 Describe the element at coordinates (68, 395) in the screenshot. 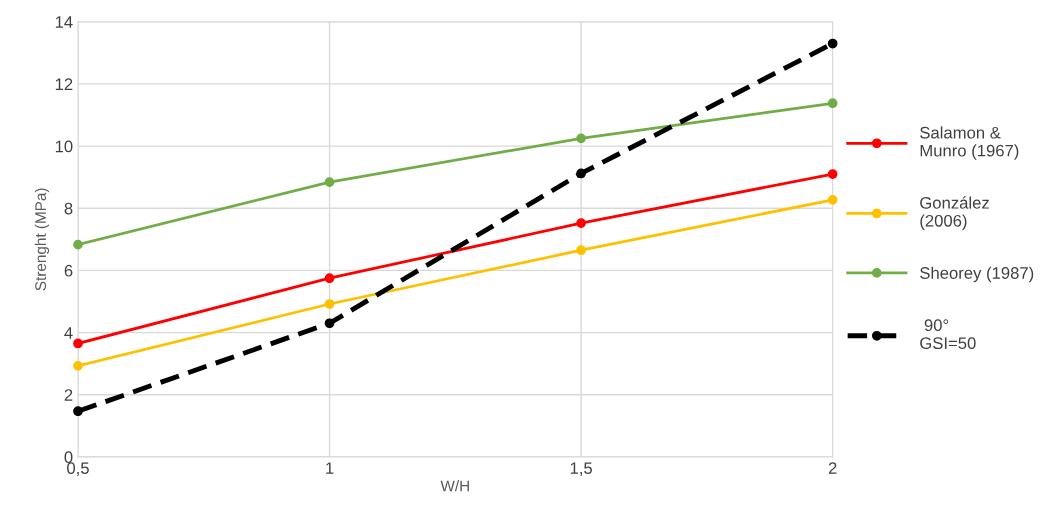

I see `y-tick-label: 2` at that location.